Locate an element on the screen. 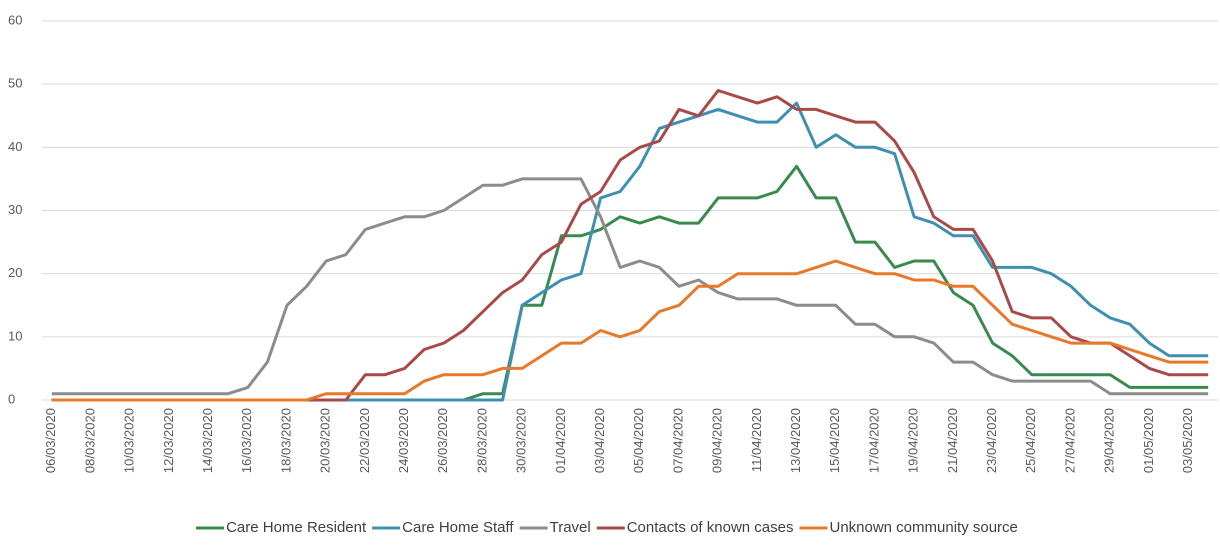  x-tick-label: 25/04/2020 is located at coordinates (1030, 440).